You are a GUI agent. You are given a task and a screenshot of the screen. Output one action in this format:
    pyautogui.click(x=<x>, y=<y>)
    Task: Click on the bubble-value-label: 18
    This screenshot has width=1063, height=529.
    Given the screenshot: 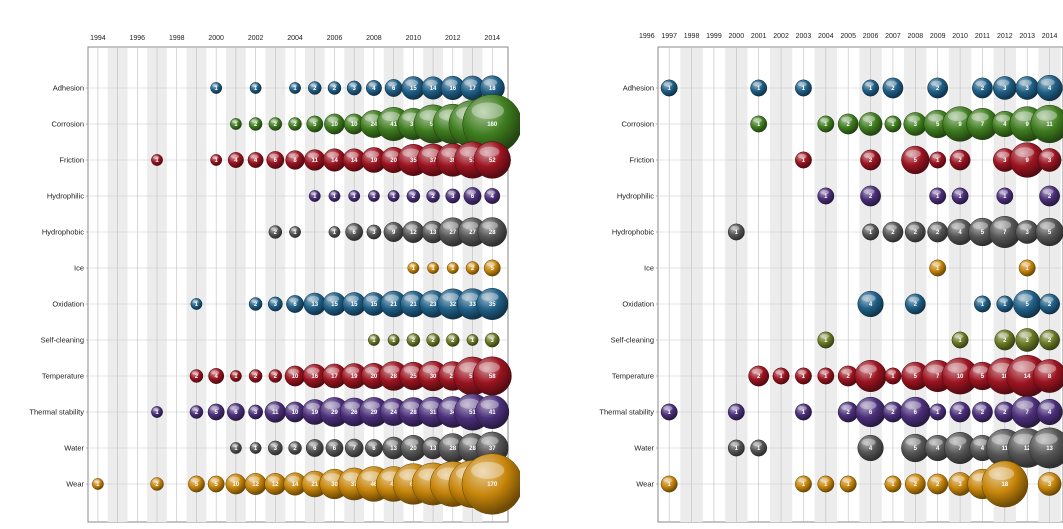 What is the action you would take?
    pyautogui.click(x=1004, y=485)
    